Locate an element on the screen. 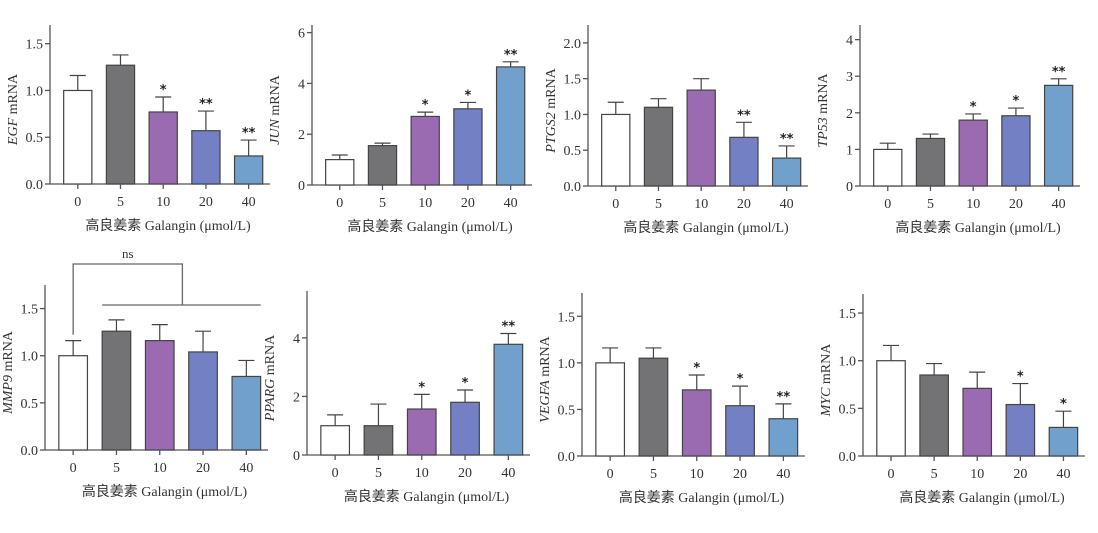 This screenshot has height=533, width=1098. y-axis-label: JUN mRNA is located at coordinates (275, 109).